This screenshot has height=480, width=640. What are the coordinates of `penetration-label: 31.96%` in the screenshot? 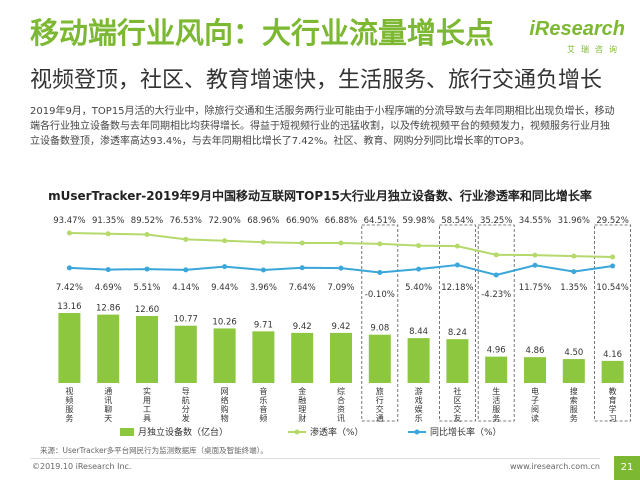 It's located at (574, 221).